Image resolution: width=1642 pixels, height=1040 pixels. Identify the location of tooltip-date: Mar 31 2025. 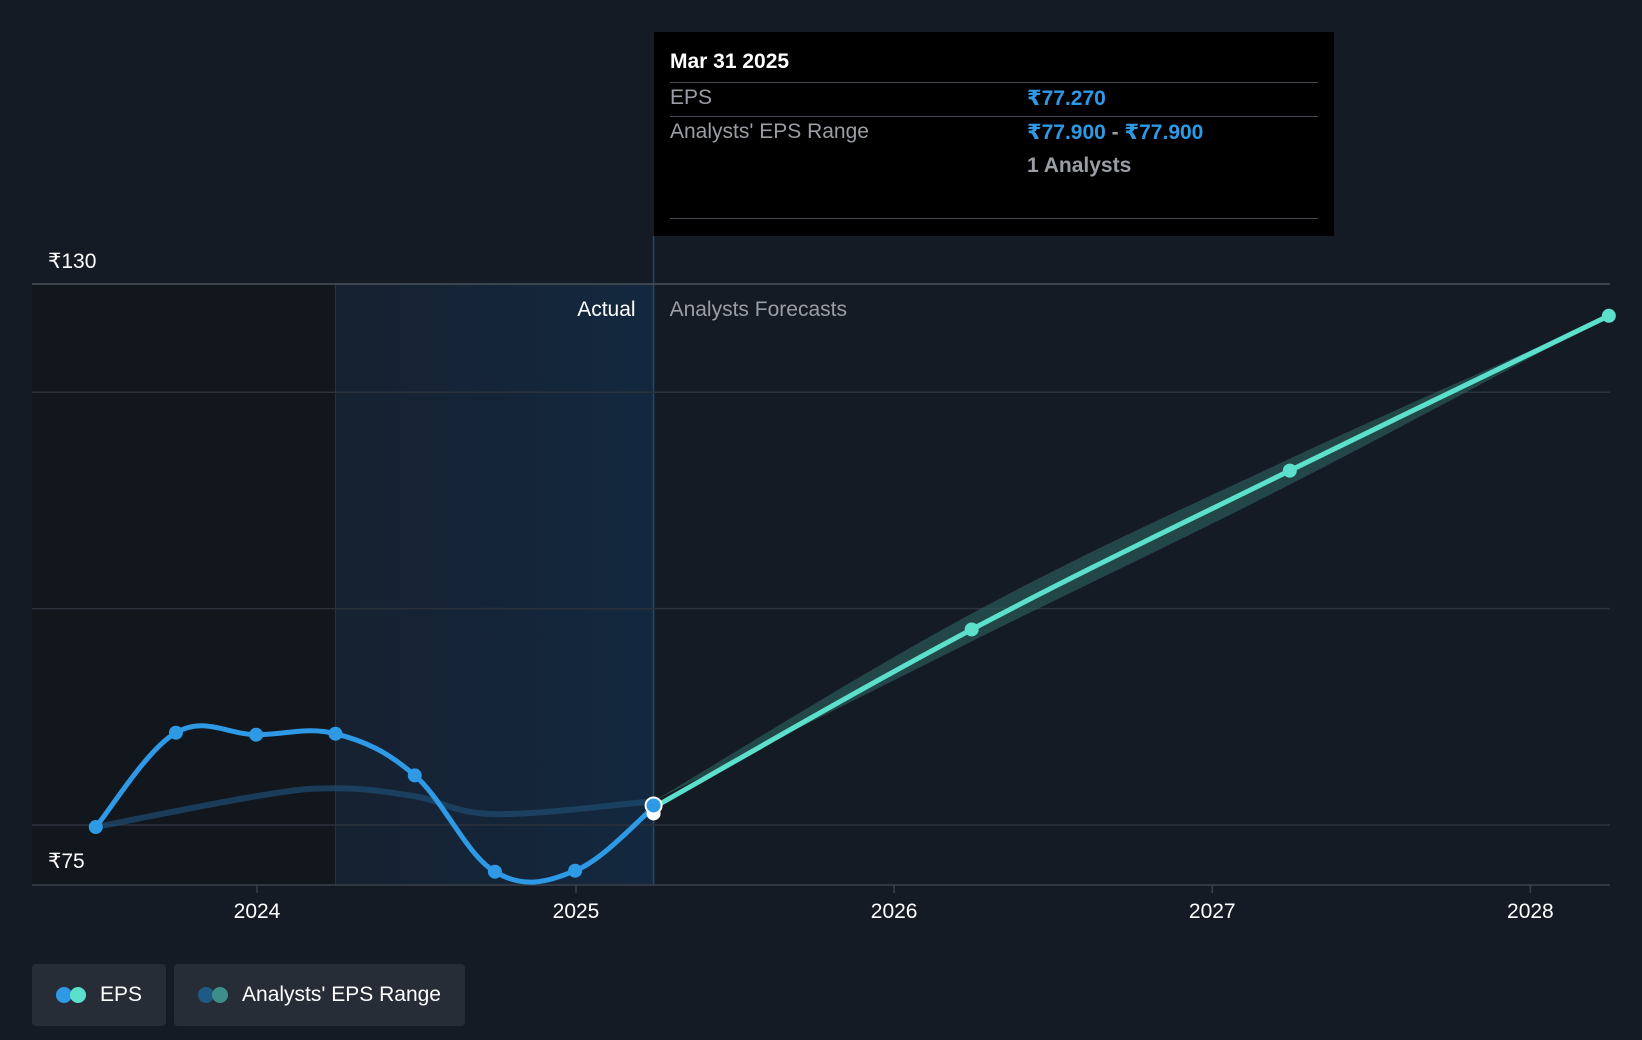
(730, 61).